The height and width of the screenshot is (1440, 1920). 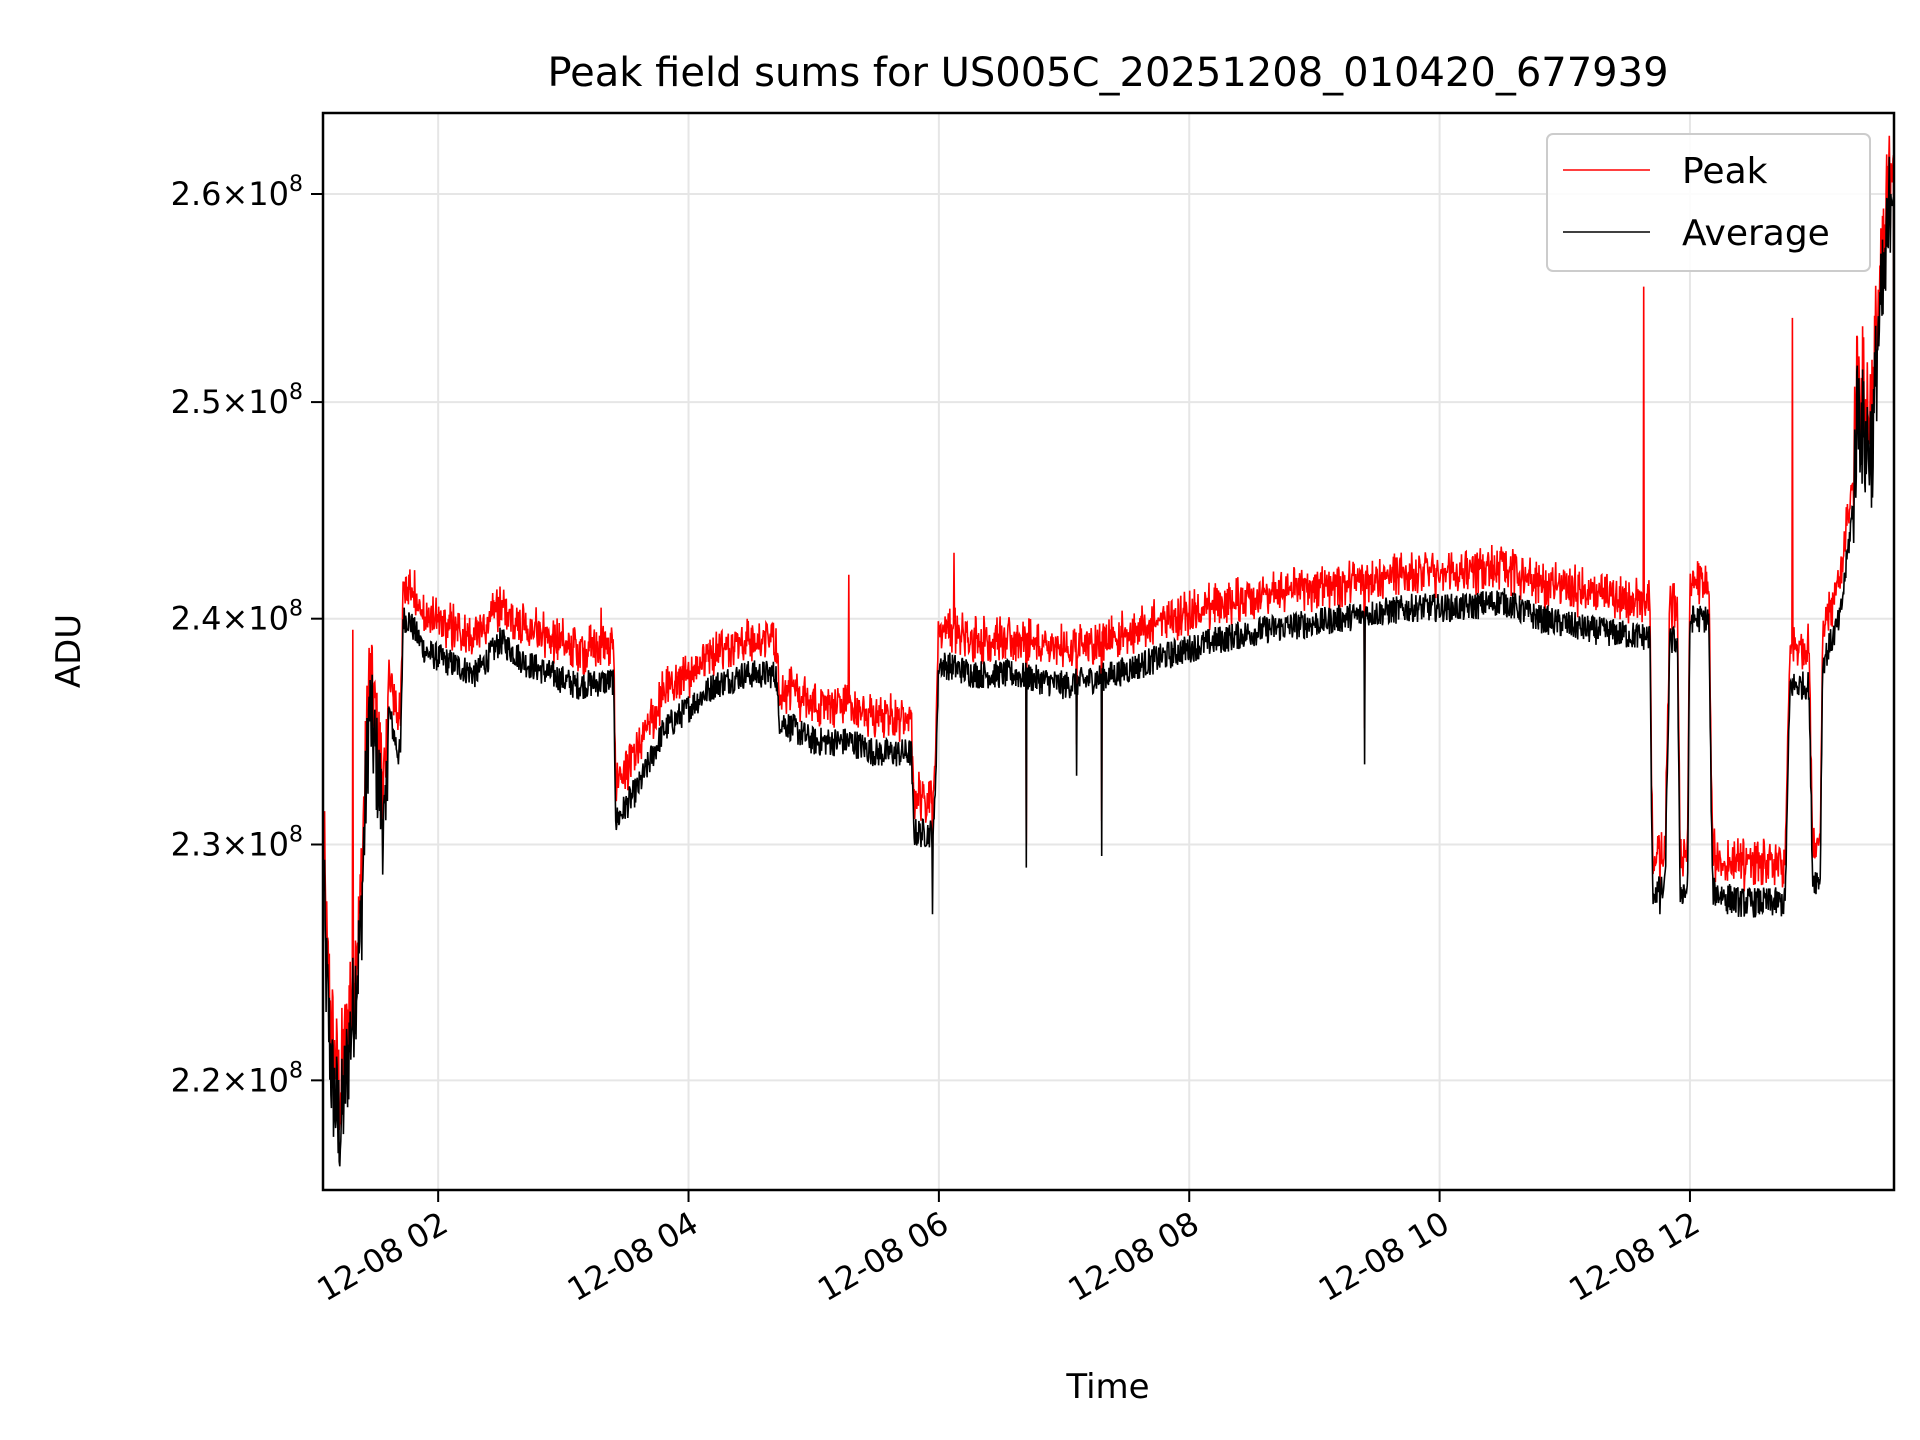 I want to click on y-tick-label: 2.2×108, so click(x=237, y=1078).